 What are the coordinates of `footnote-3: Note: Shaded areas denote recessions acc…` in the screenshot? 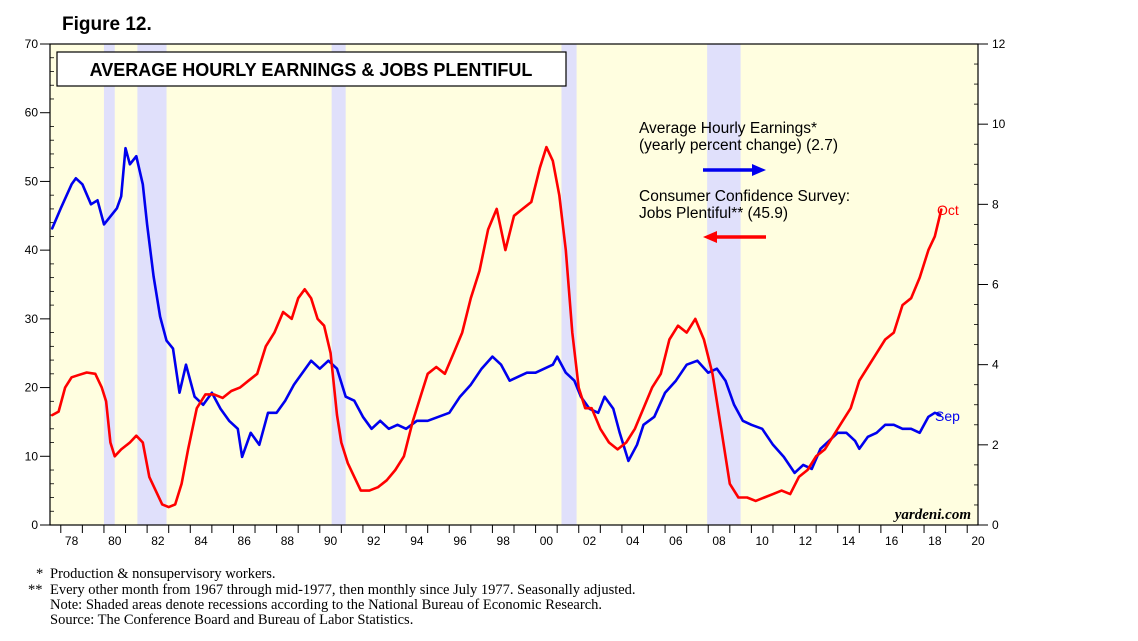 It's located at (315, 605).